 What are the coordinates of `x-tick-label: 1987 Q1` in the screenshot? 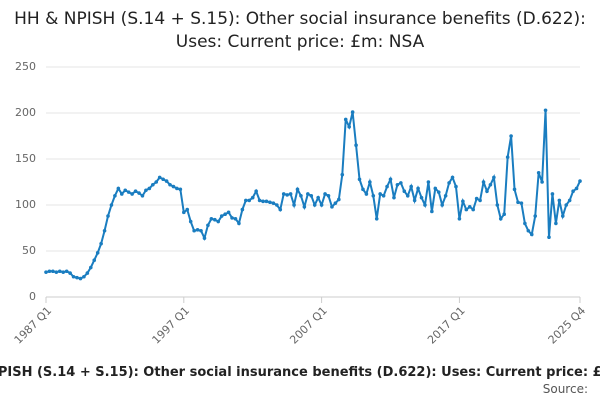 It's located at (33, 325).